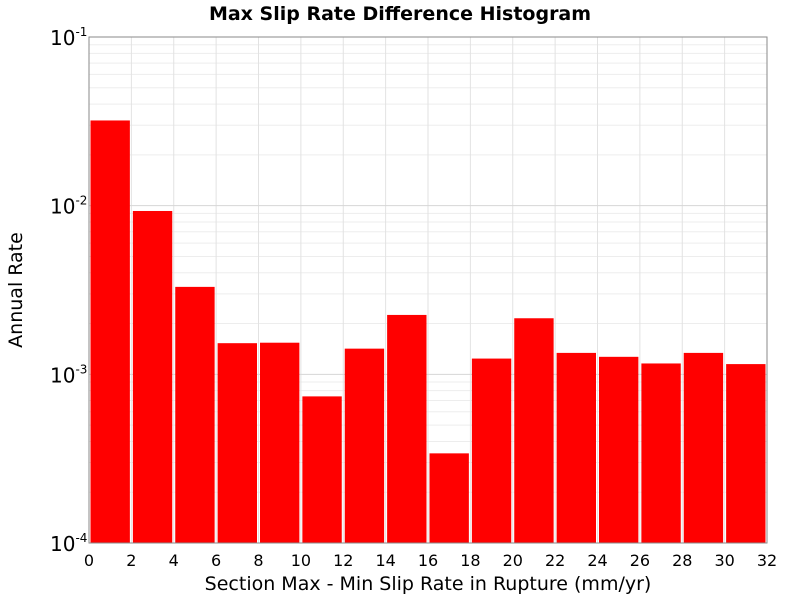 The width and height of the screenshot is (800, 600). I want to click on y-tick-label: 10⁻², so click(68, 206).